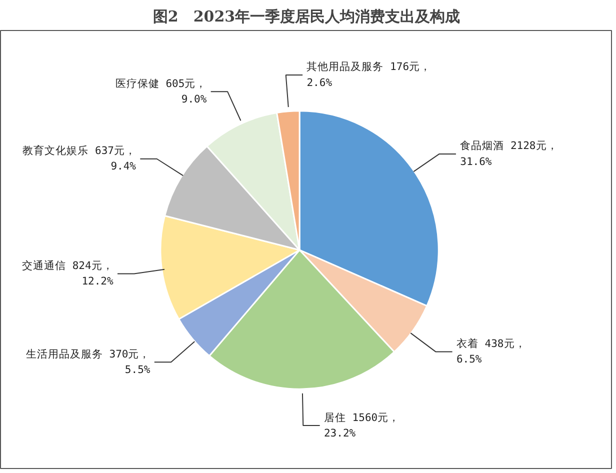 Image resolution: width=616 pixels, height=473 pixels. What do you see at coordinates (88, 361) in the screenshot?
I see `slice-label: 生活用品及服务 370元， 5.5%` at bounding box center [88, 361].